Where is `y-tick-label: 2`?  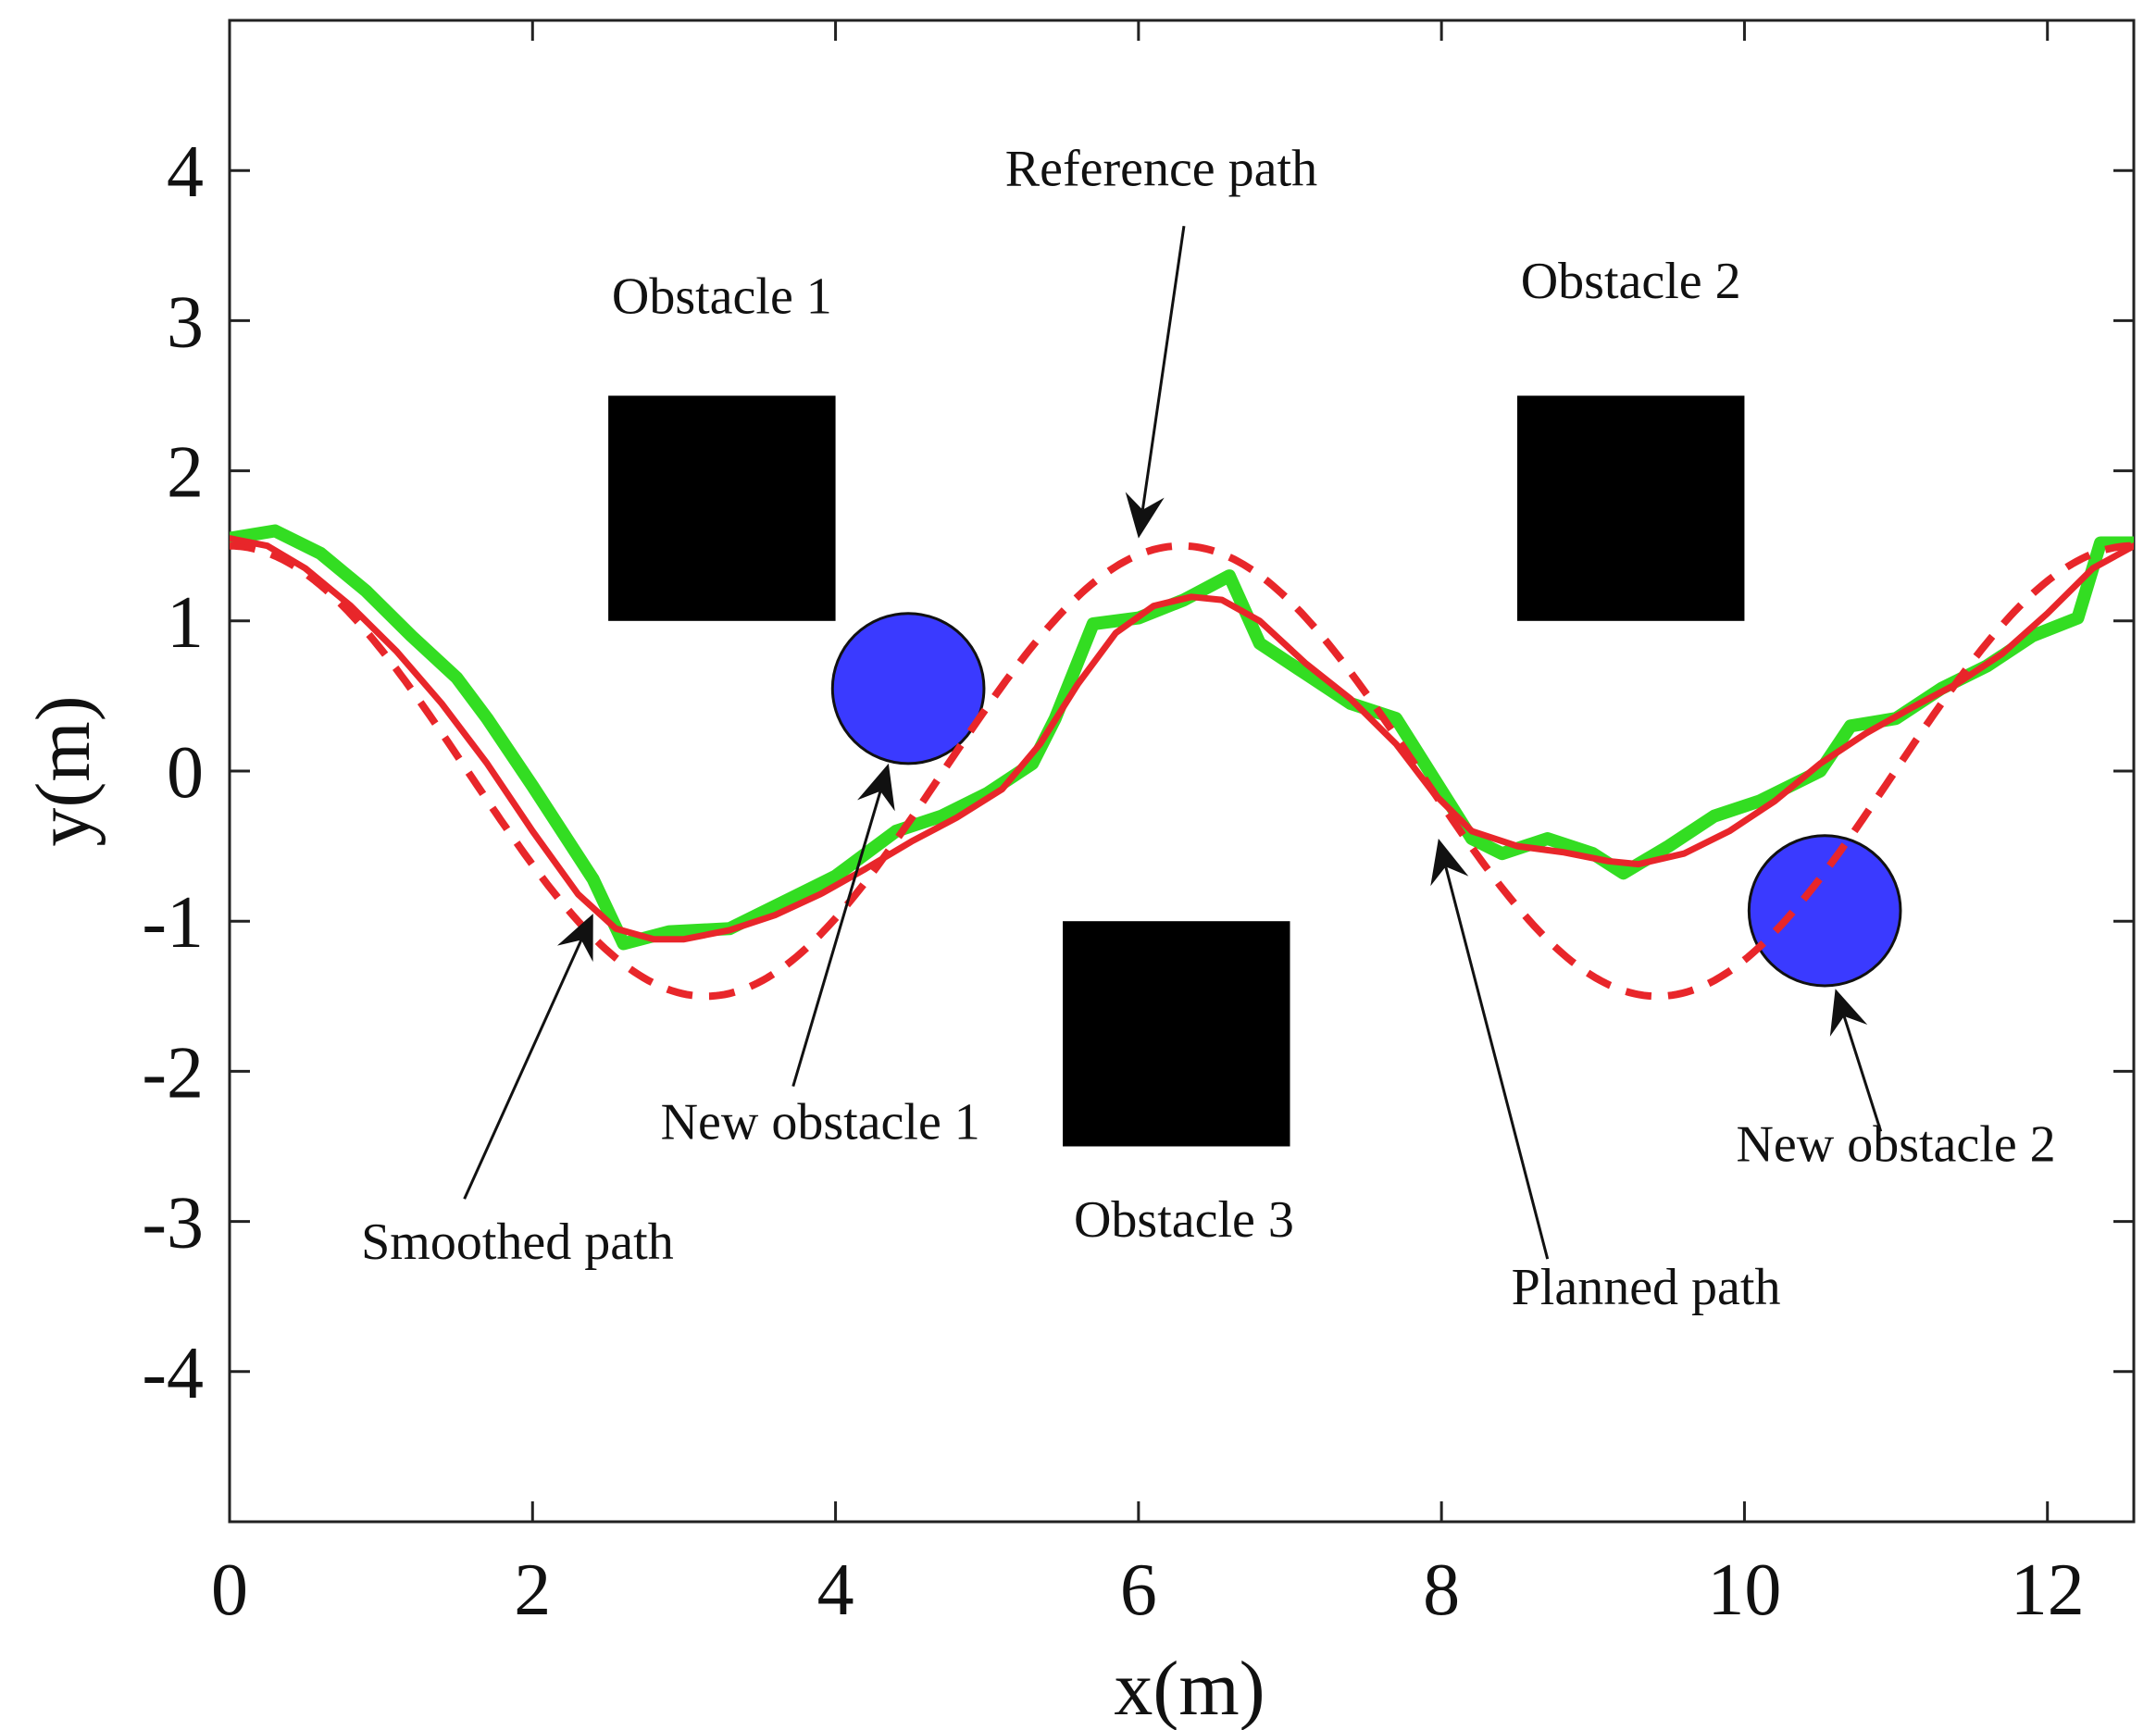
y-tick-label: 2 is located at coordinates (185, 473).